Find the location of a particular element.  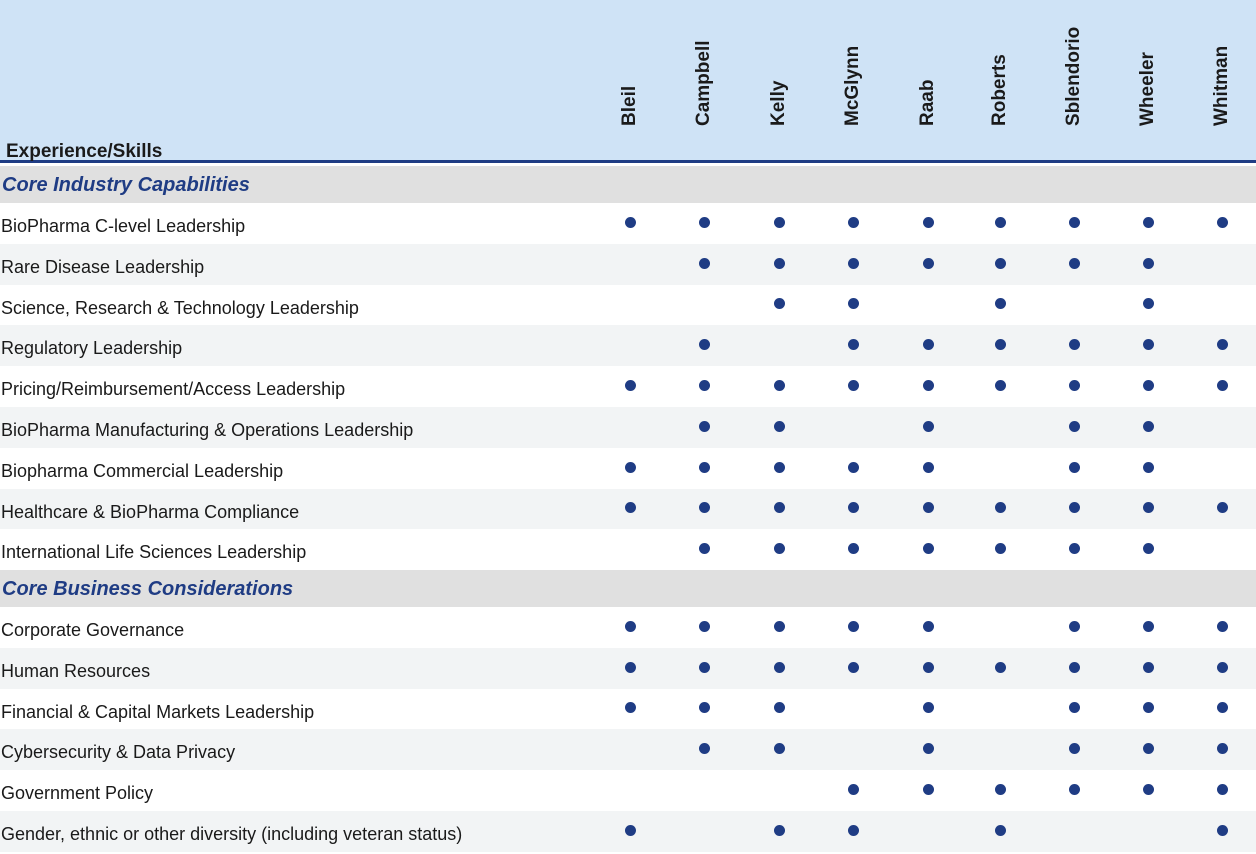

table-row: BioPharma C-level Leadership is located at coordinates (628, 223).